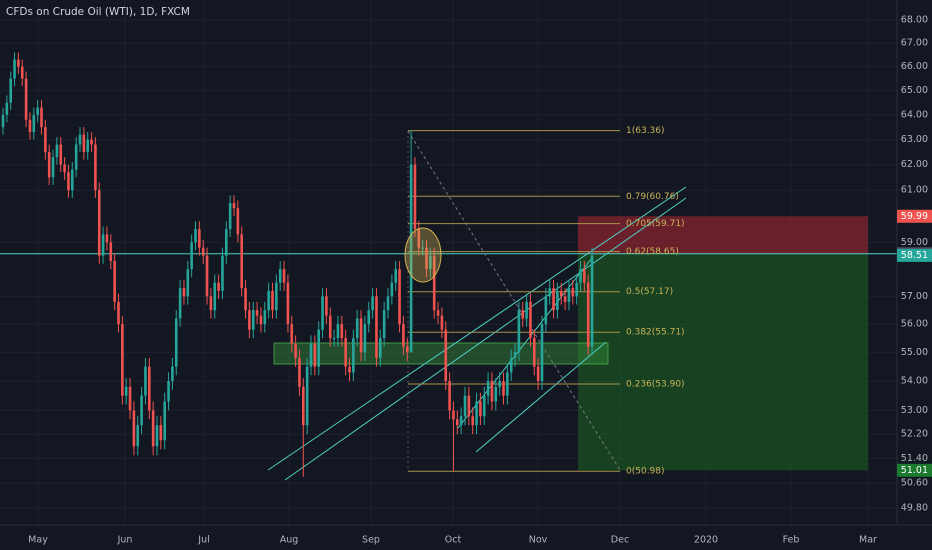 This screenshot has height=550, width=932. What do you see at coordinates (538, 540) in the screenshot?
I see `x-tick-label: Nov` at bounding box center [538, 540].